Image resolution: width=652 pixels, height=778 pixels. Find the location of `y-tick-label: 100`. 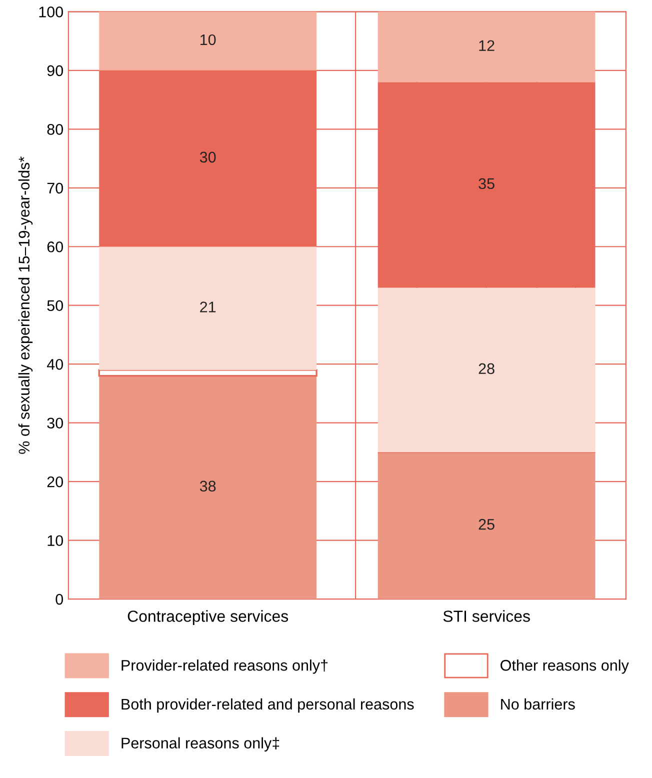

y-tick-label: 100 is located at coordinates (51, 12).